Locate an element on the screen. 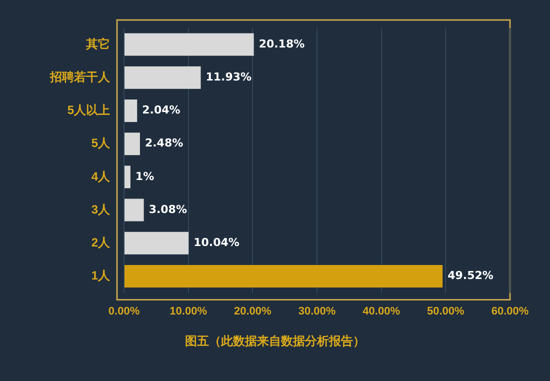  x-tick-label: 50.00% is located at coordinates (446, 311).